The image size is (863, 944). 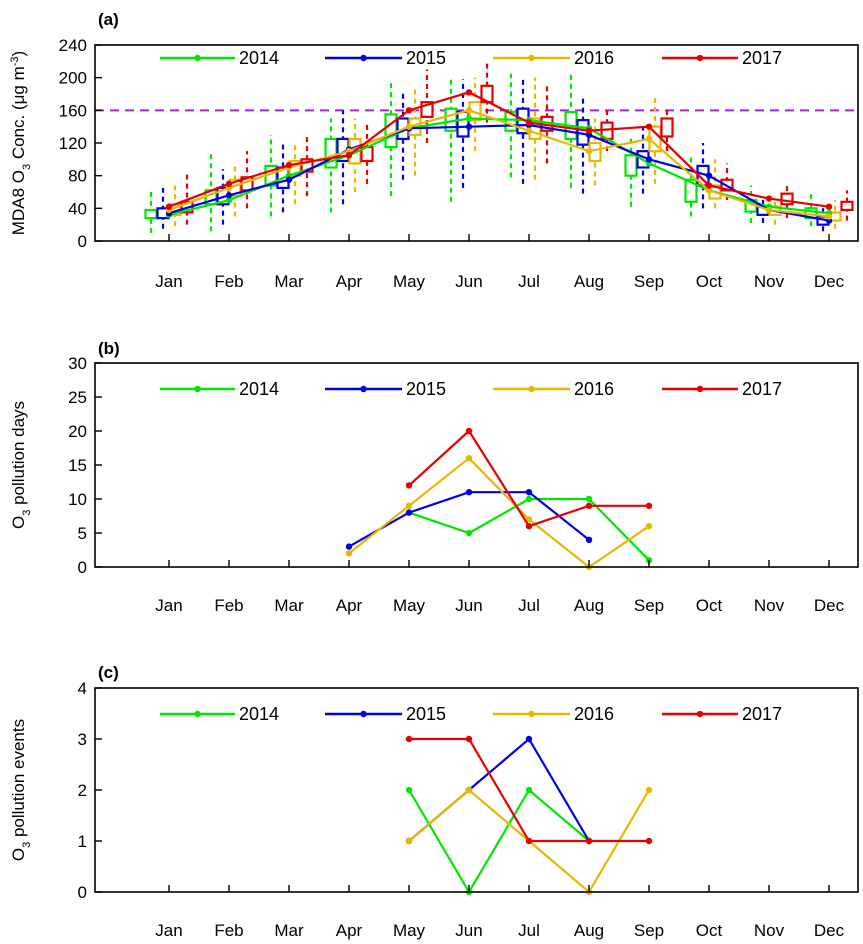 What do you see at coordinates (15, 61) in the screenshot?
I see `ylabel-part: -3` at bounding box center [15, 61].